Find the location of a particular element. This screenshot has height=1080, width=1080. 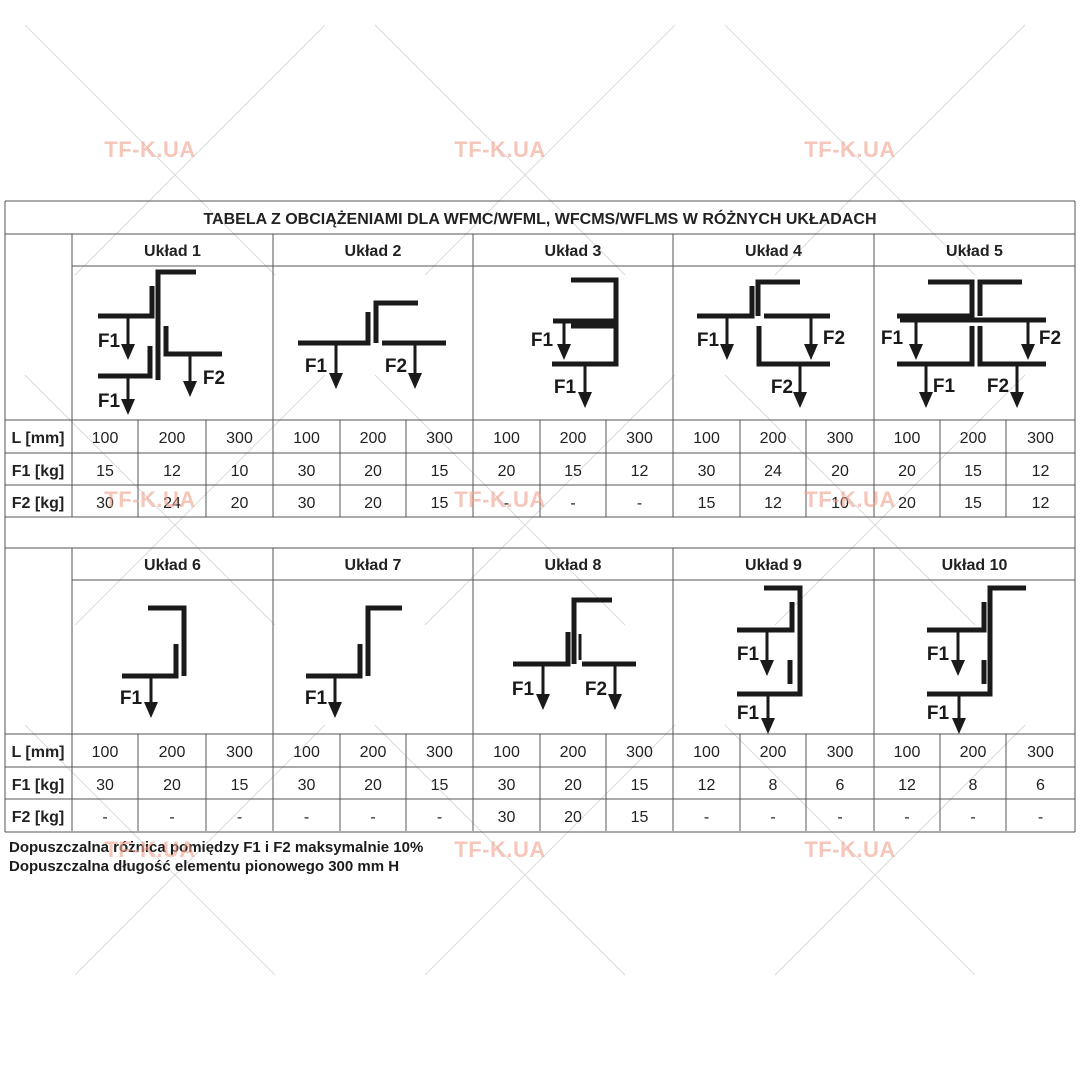

f2-cell: 30 is located at coordinates (307, 503).